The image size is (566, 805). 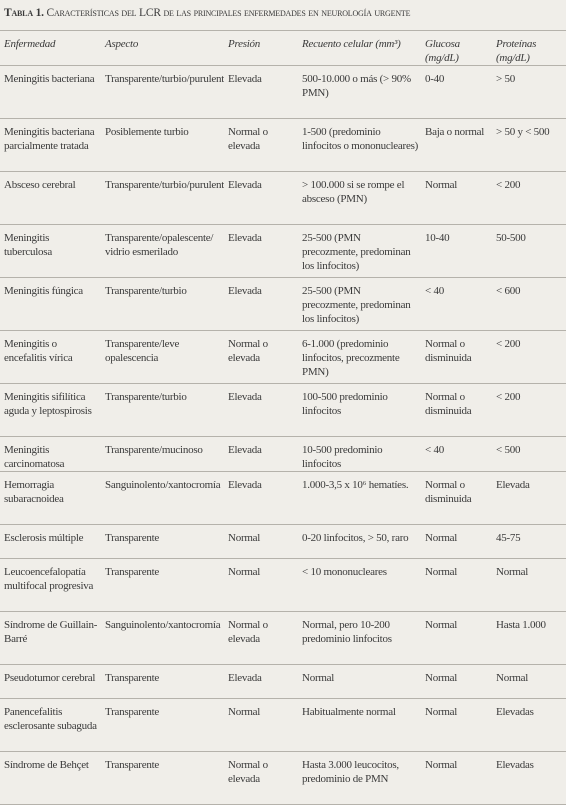 What do you see at coordinates (359, 410) in the screenshot?
I see `table-cell: 100-500 predominio linfocitos` at bounding box center [359, 410].